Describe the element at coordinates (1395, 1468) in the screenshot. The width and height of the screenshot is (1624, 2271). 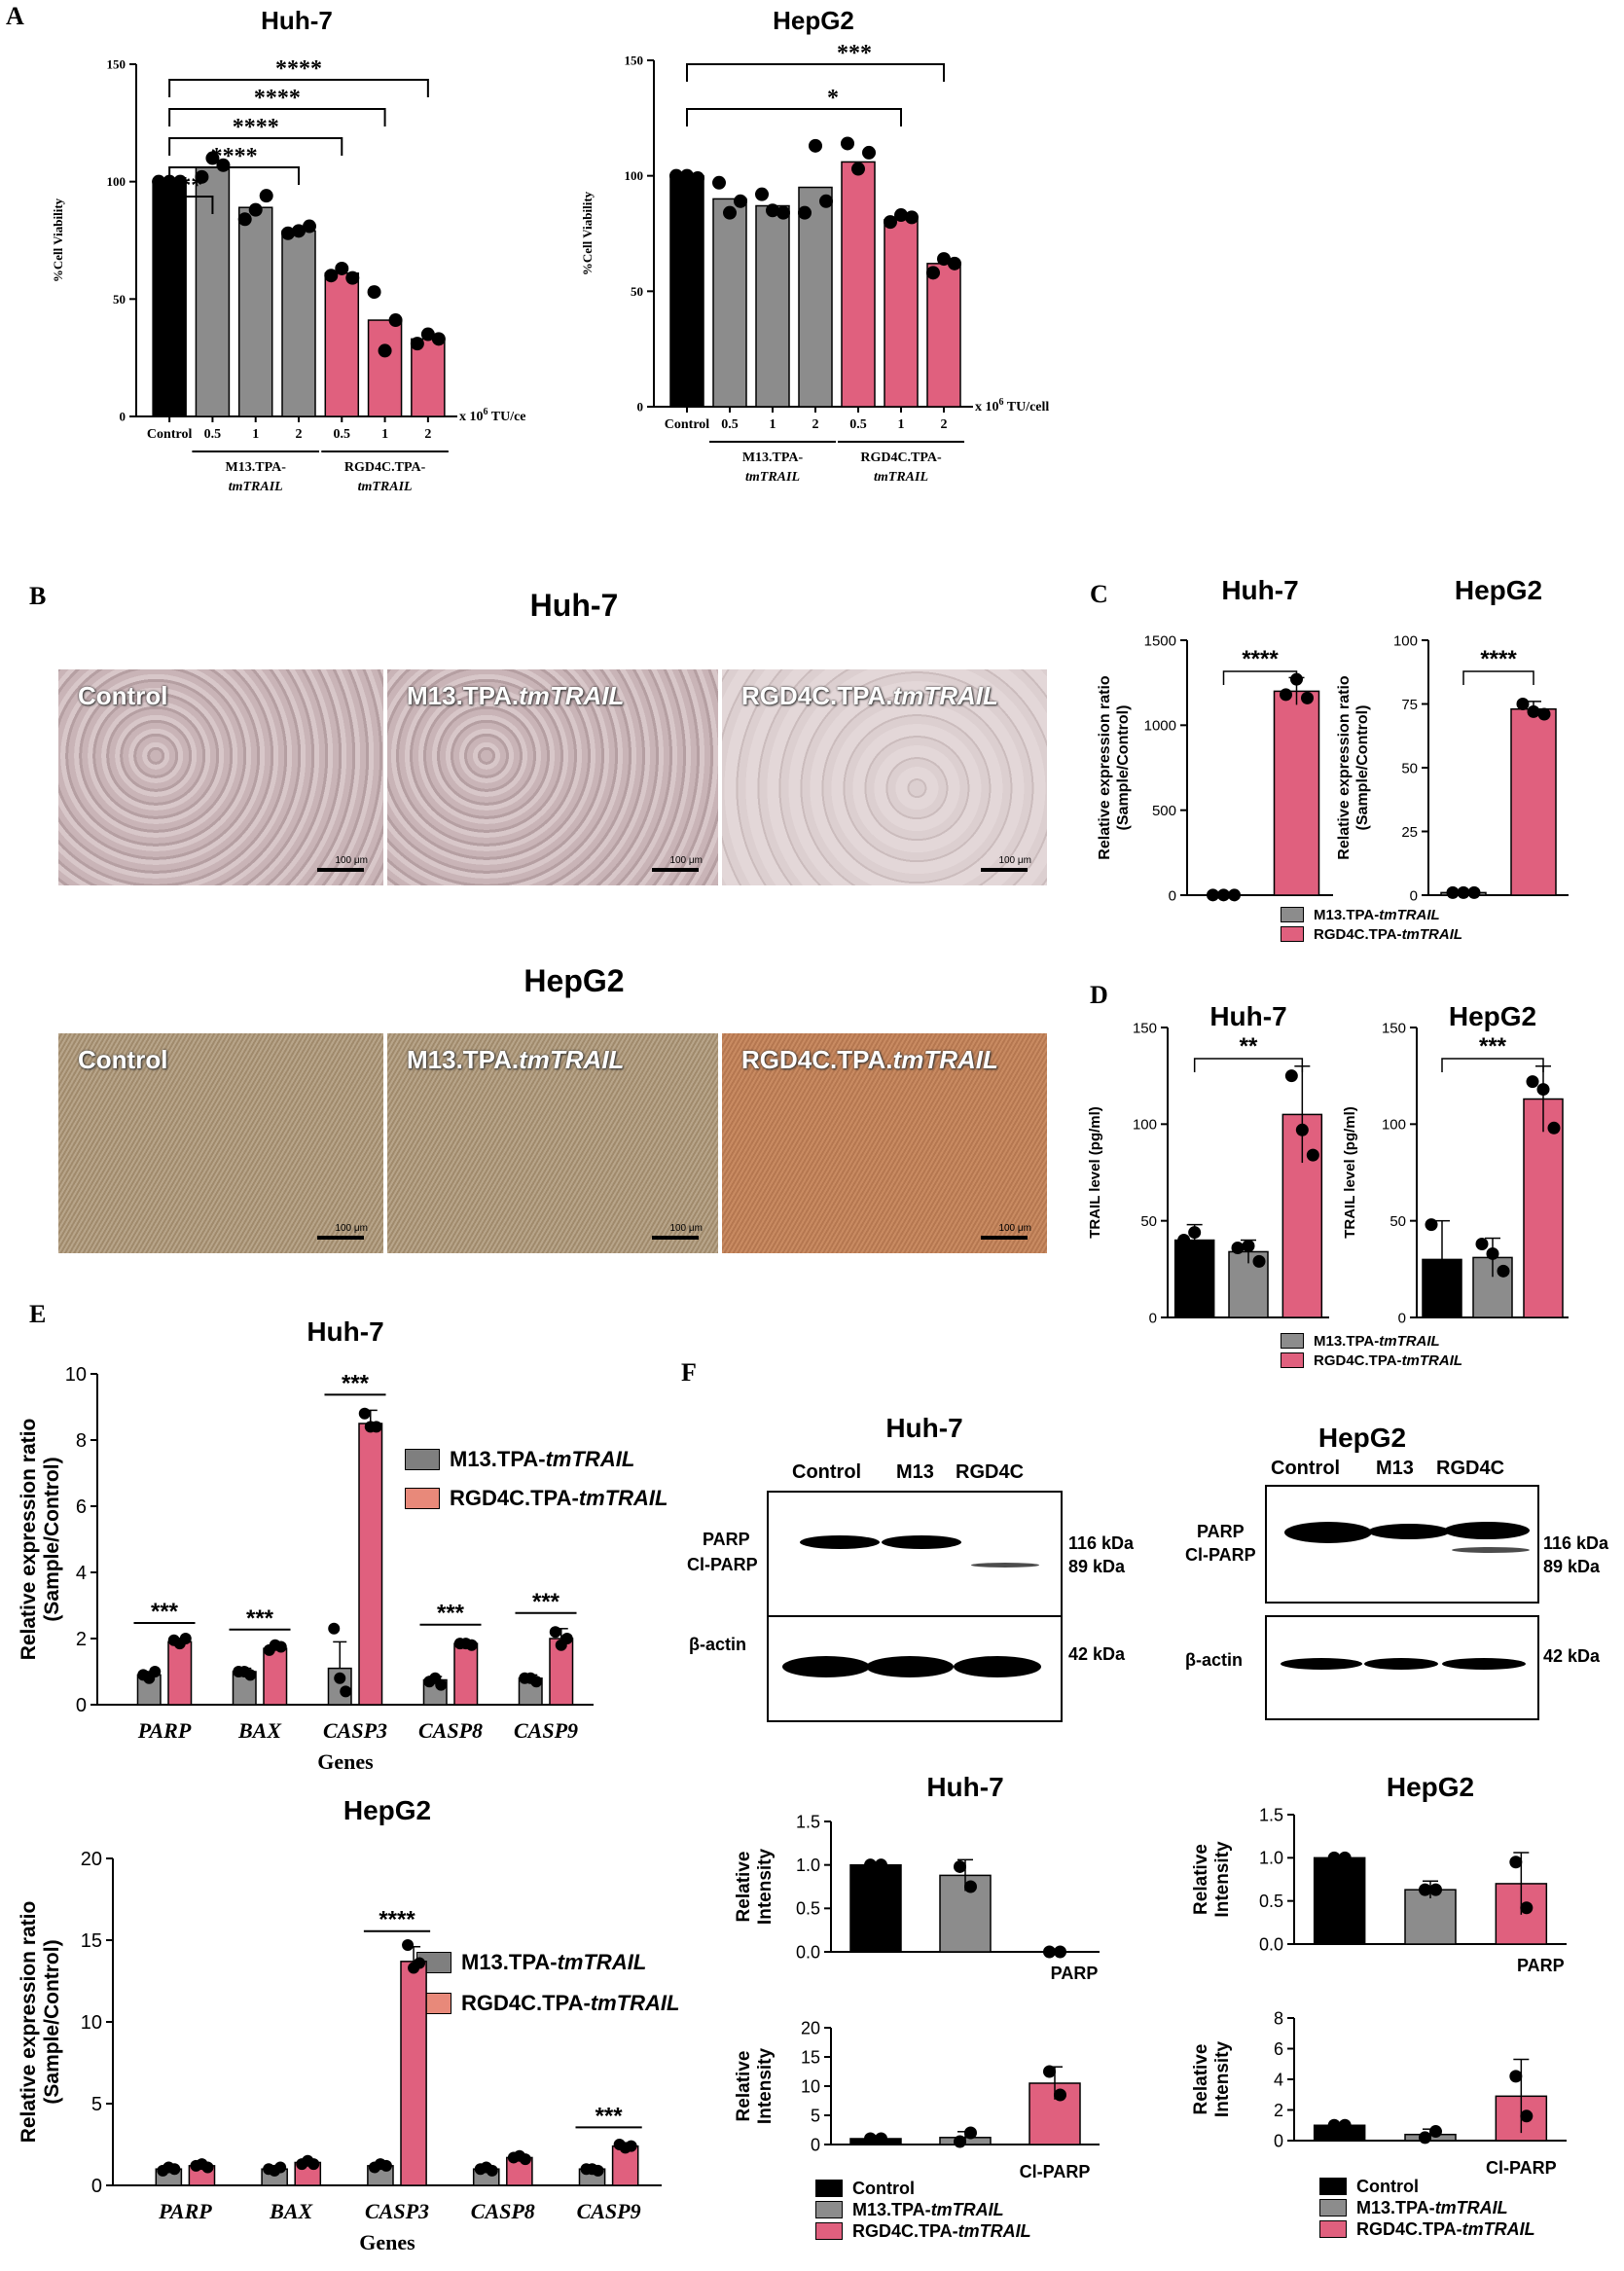
I see `blot-hep-lane-m13: M13` at that location.